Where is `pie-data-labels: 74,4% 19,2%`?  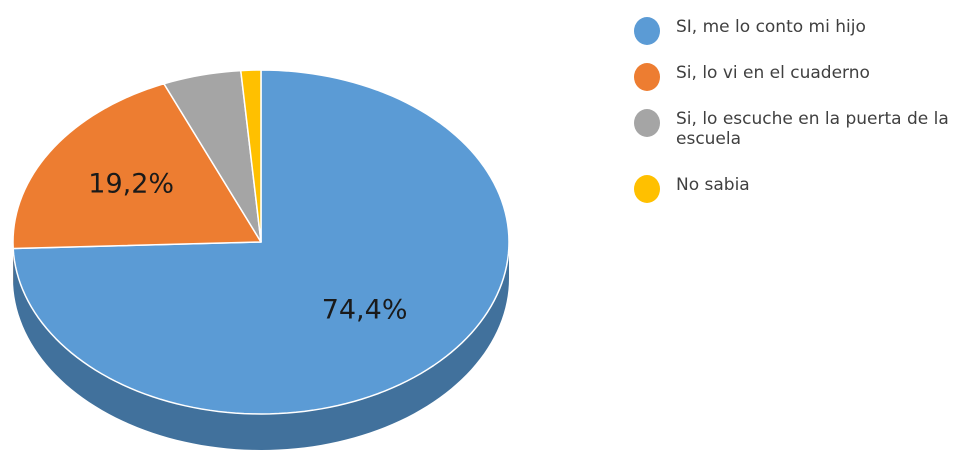
pie-data-labels: 74,4% 19,2% is located at coordinates (247, 246).